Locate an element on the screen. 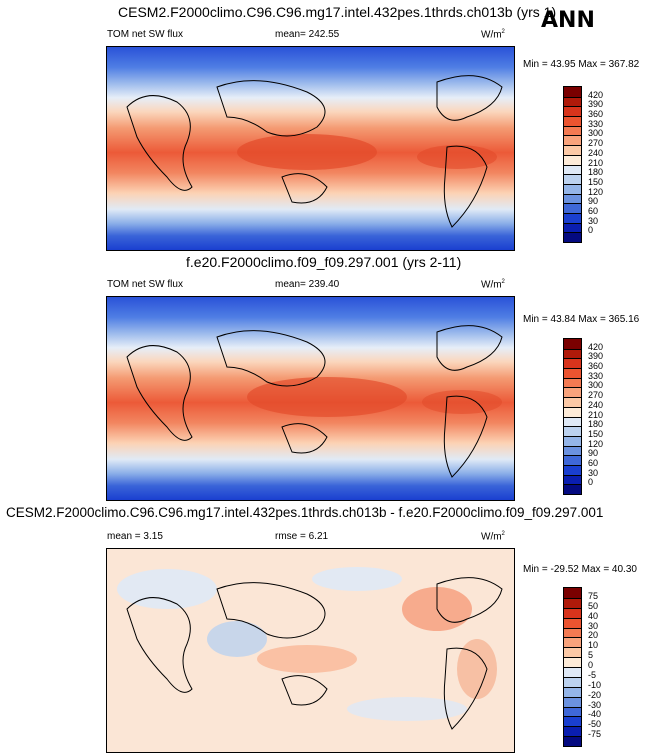 The height and width of the screenshot is (756, 645). panel3-colorbar-label: 0 is located at coordinates (591, 665).